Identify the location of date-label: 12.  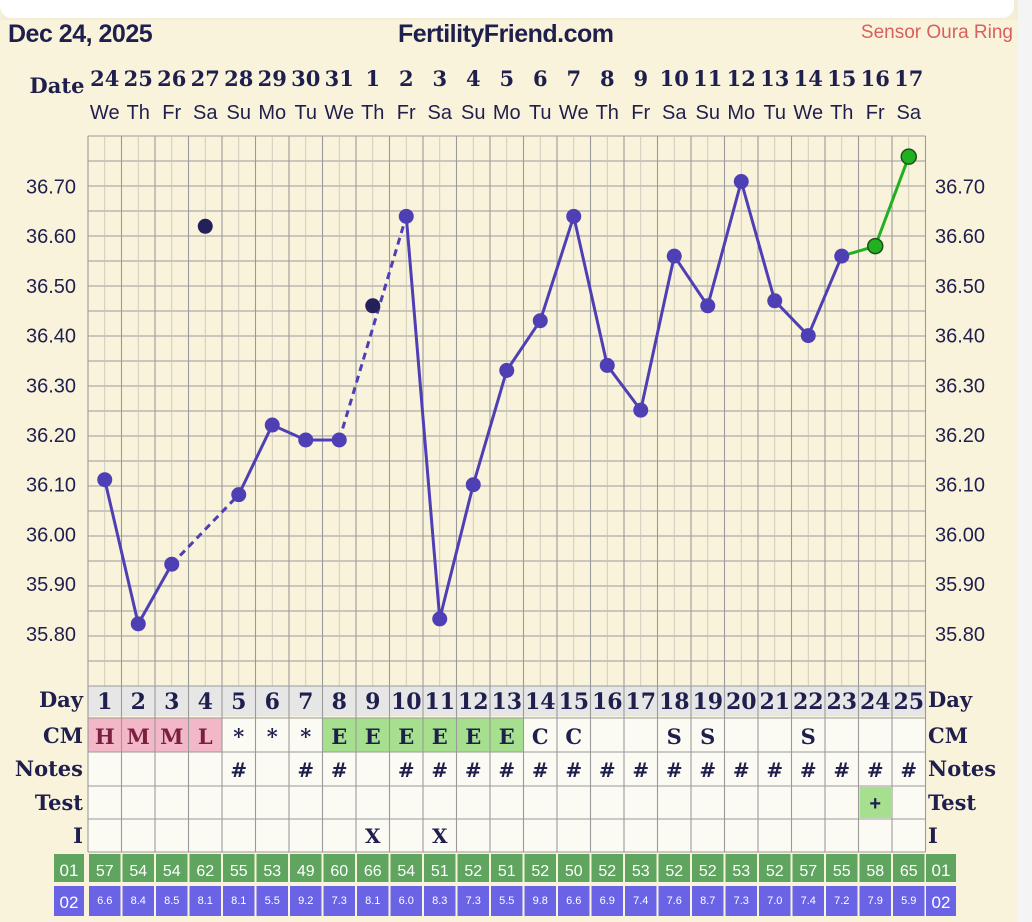
(741, 78).